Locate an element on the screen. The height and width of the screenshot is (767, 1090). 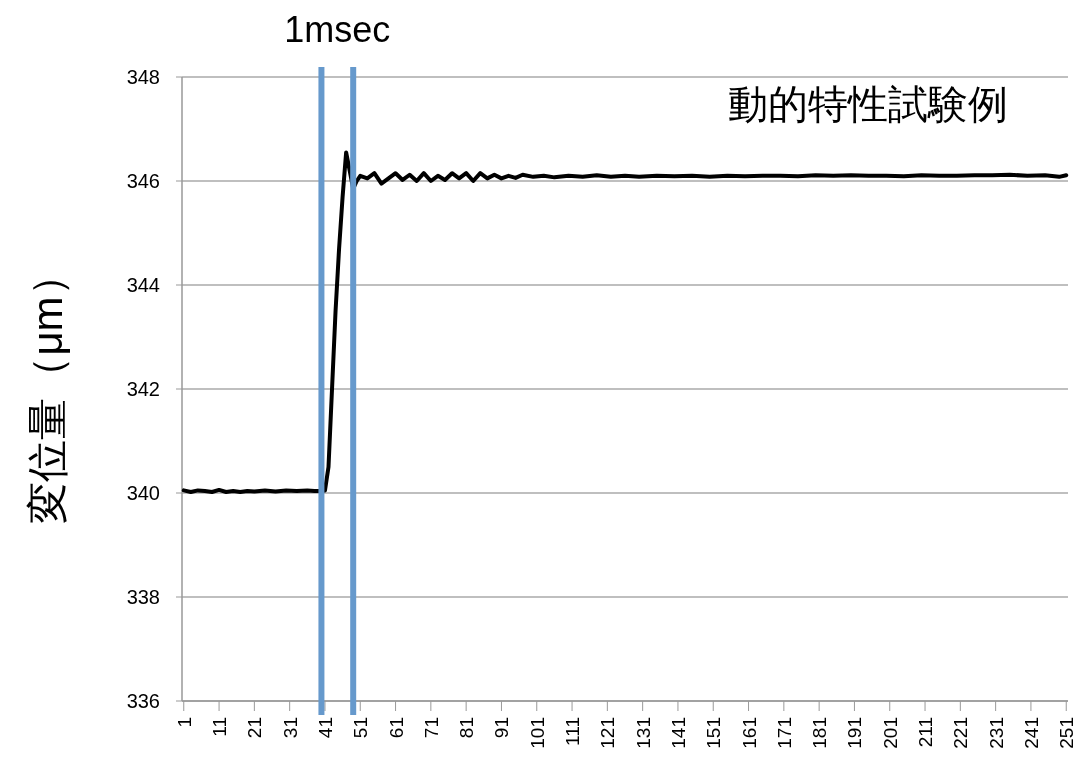
y-tick-label: 348 is located at coordinates (143, 77).